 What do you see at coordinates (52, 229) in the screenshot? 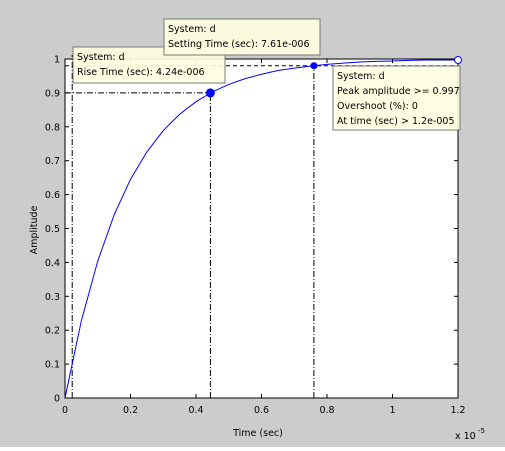
I see `y-tick-label: 0.5` at bounding box center [52, 229].